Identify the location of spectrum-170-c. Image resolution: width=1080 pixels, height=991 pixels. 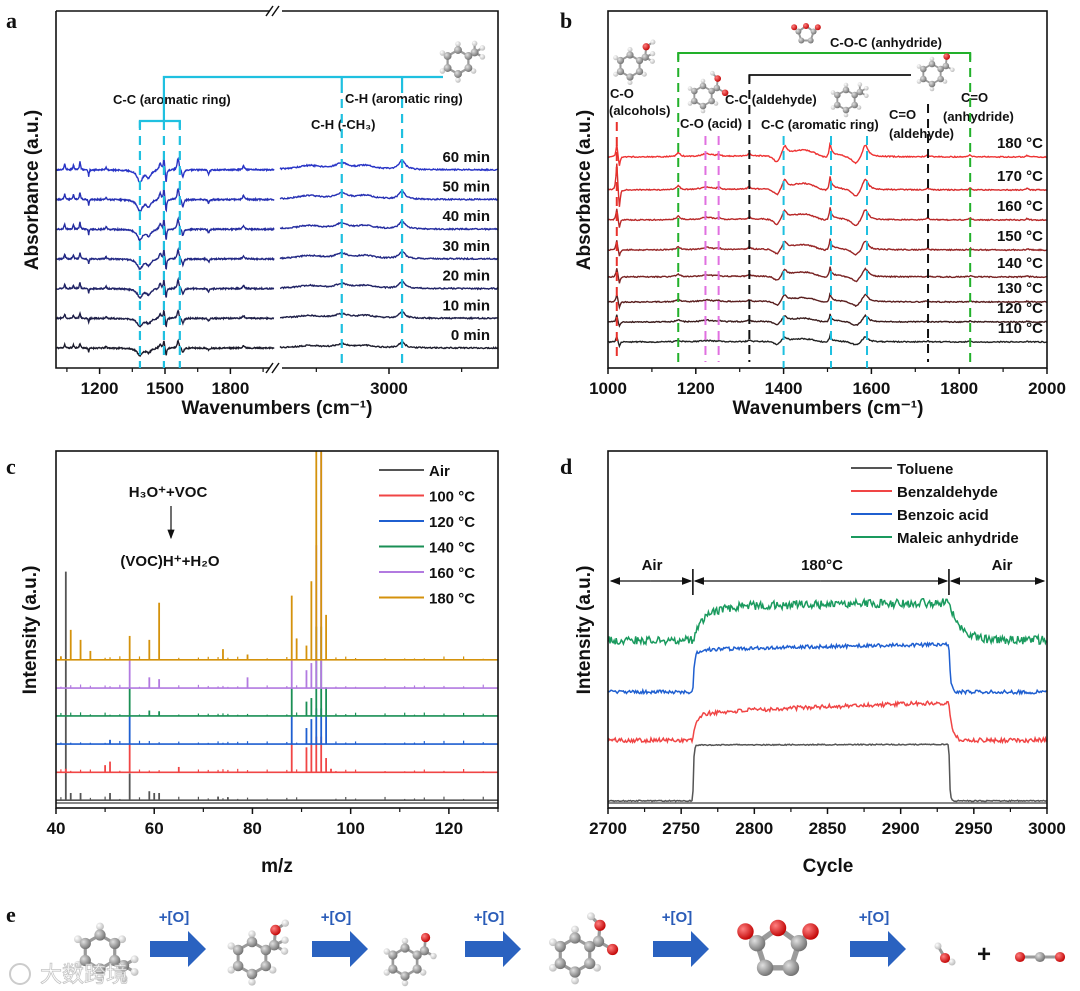
(827, 185).